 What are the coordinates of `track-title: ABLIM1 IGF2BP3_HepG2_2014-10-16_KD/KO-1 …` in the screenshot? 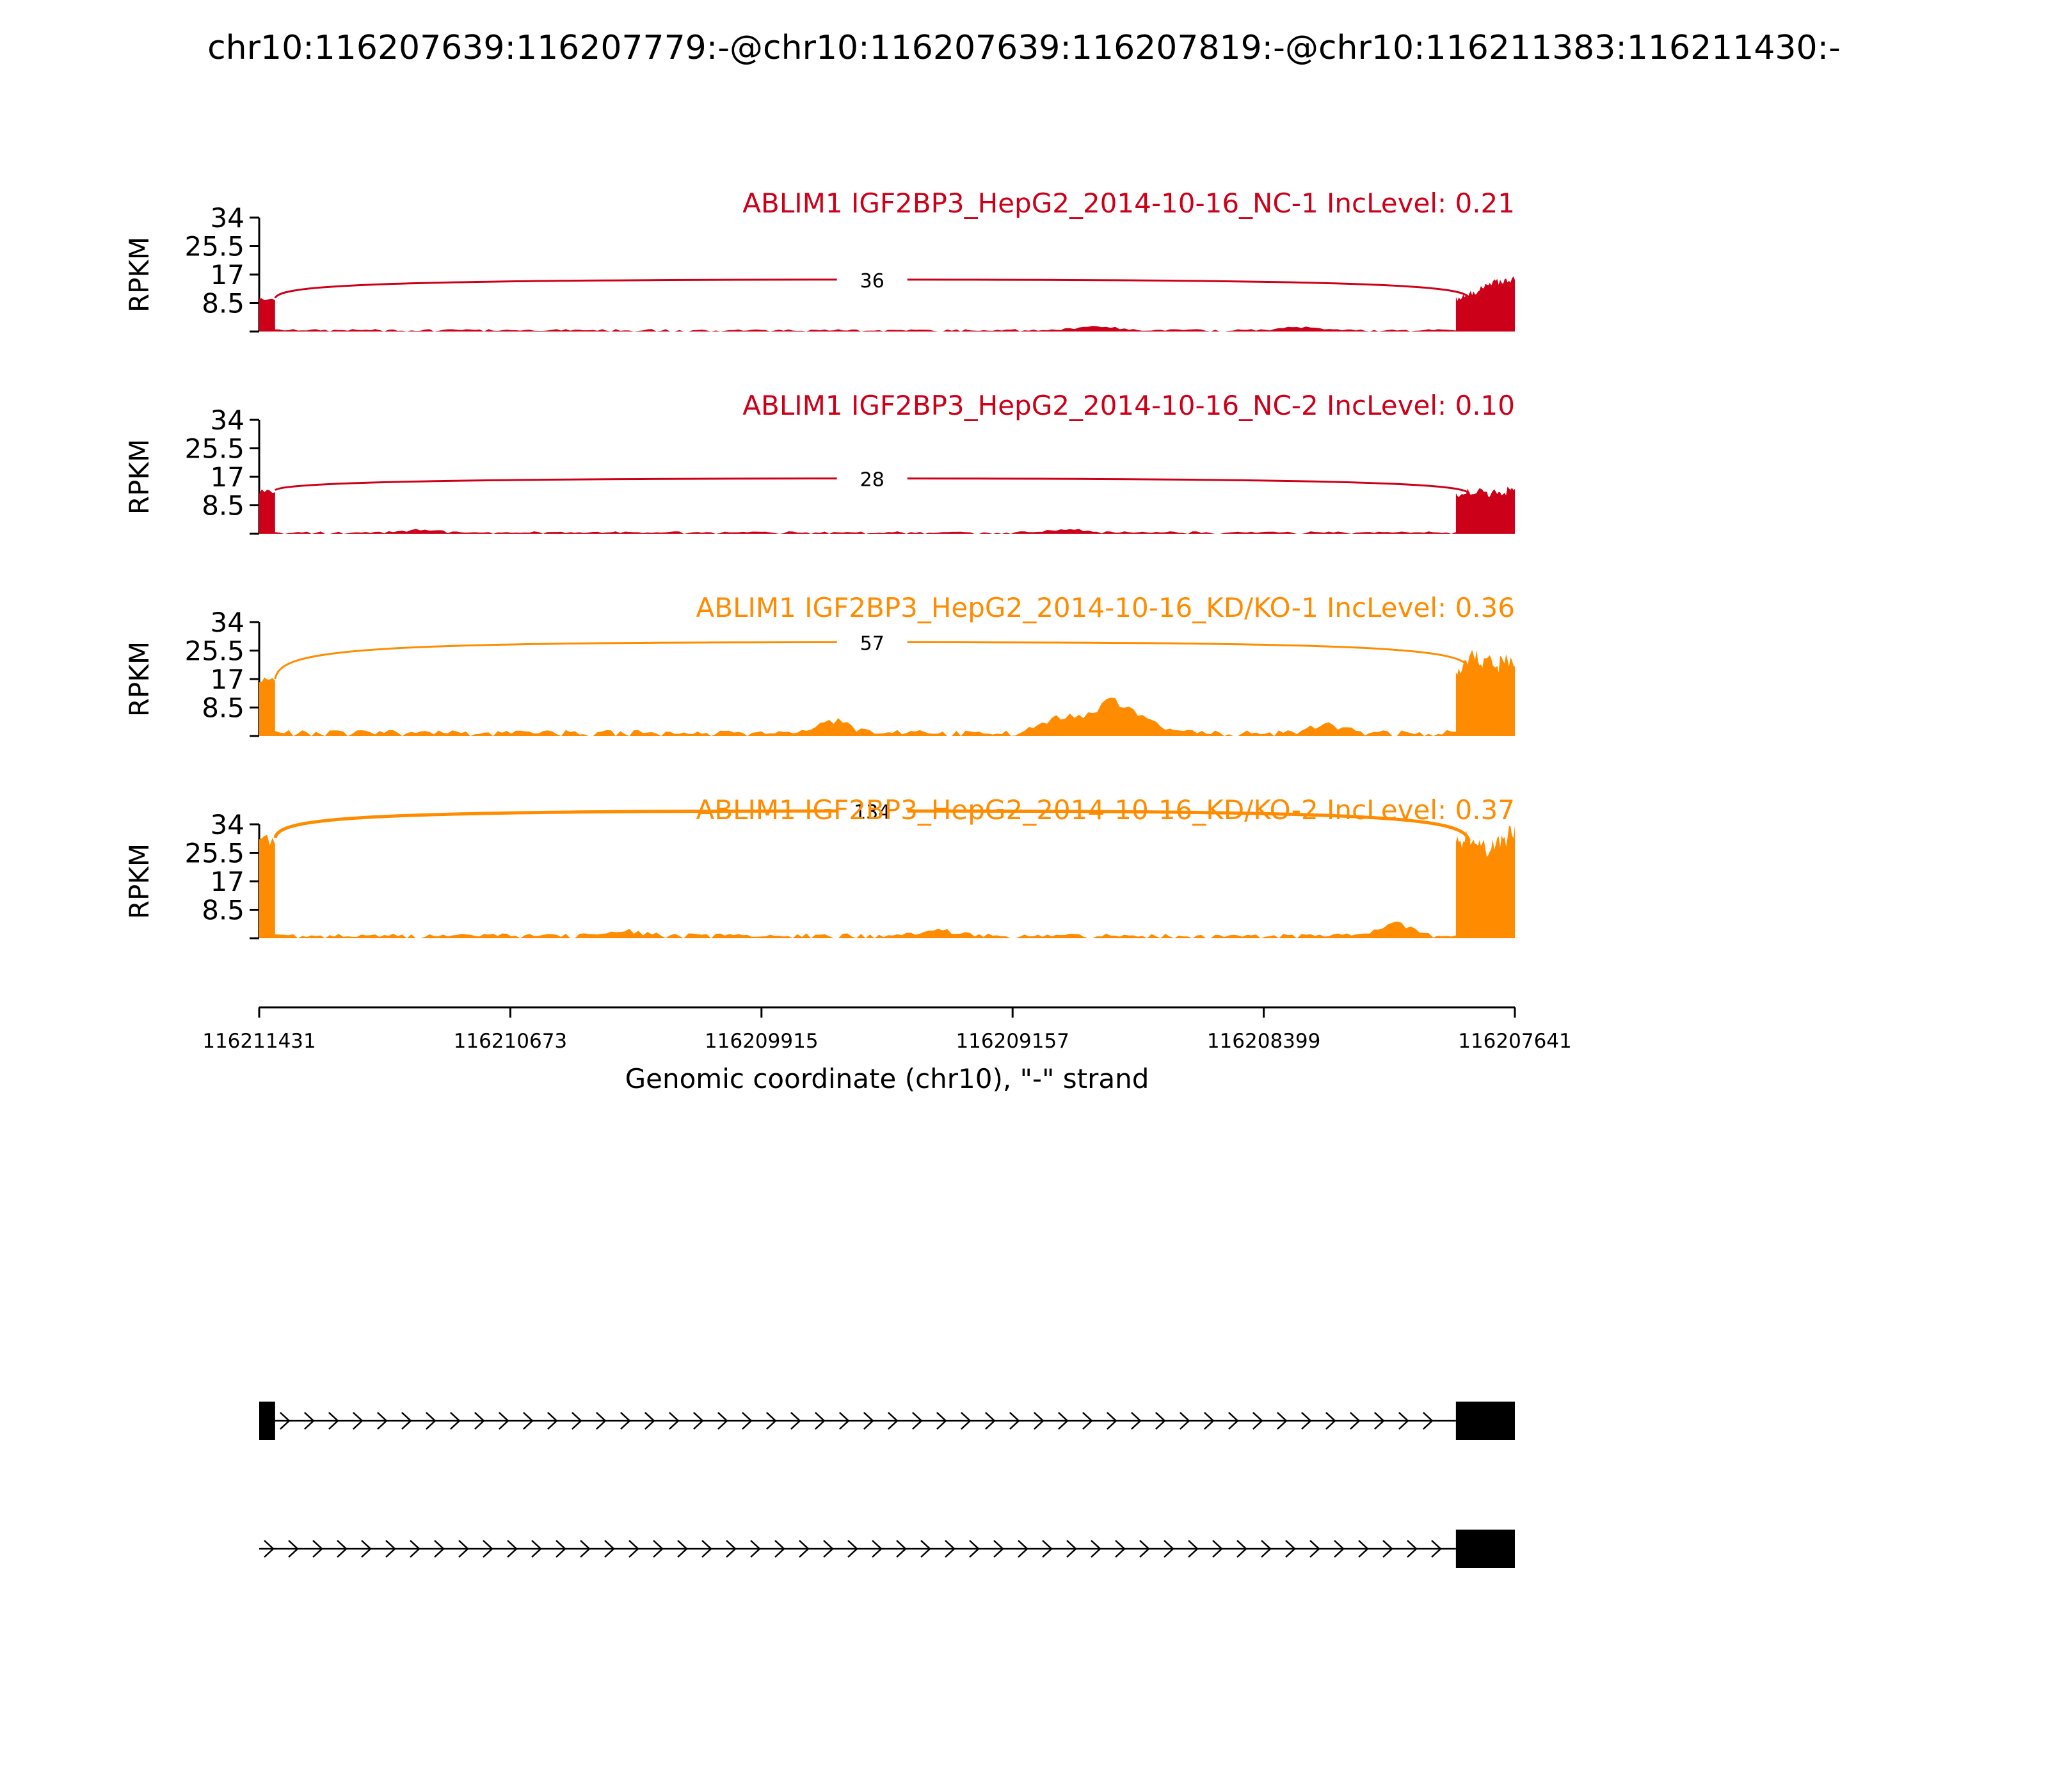 It's located at (1105, 607).